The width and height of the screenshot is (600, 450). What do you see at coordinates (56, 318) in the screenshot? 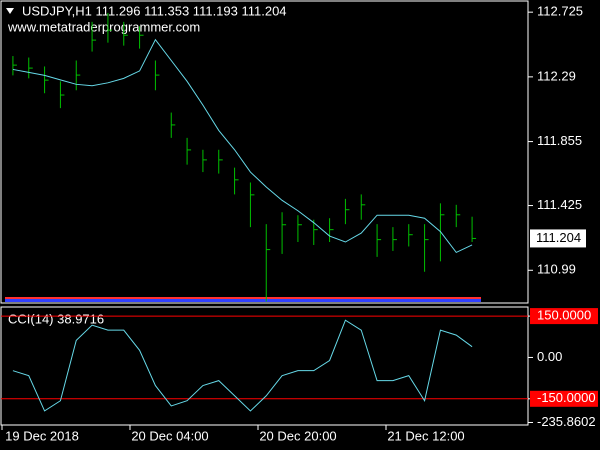
I see `indicator-title: CCI(14) 38.9716` at bounding box center [56, 318].